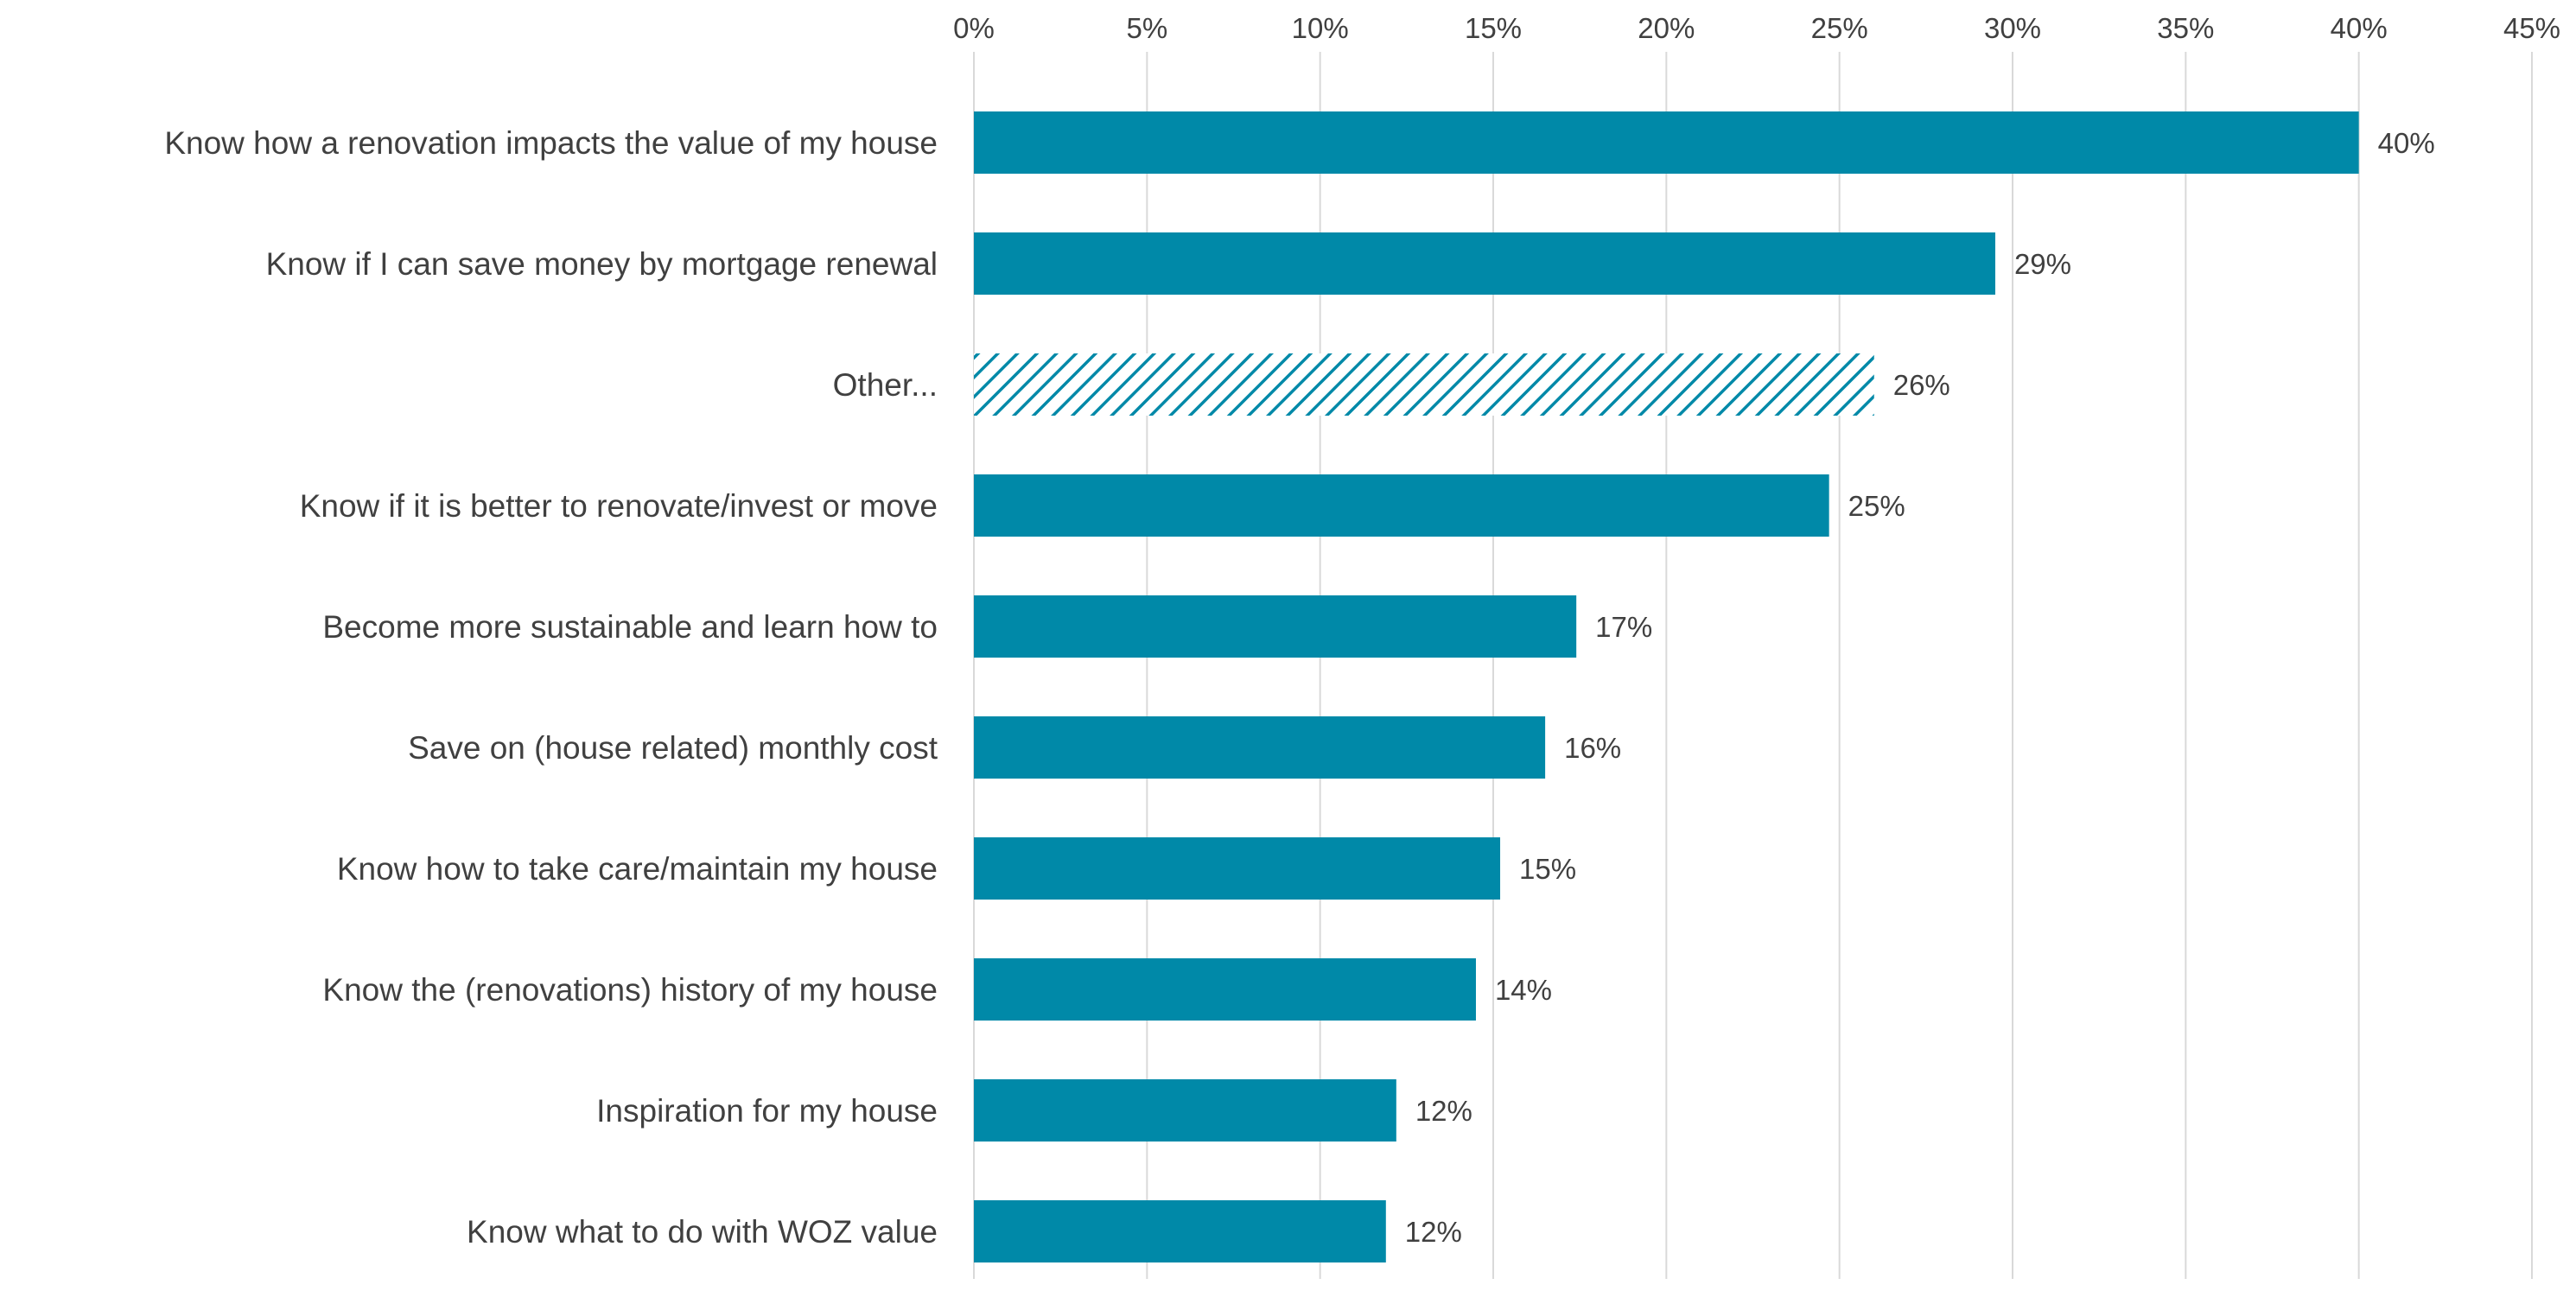  What do you see at coordinates (630, 627) in the screenshot?
I see `category-label: Become more sustainable and learn how to` at bounding box center [630, 627].